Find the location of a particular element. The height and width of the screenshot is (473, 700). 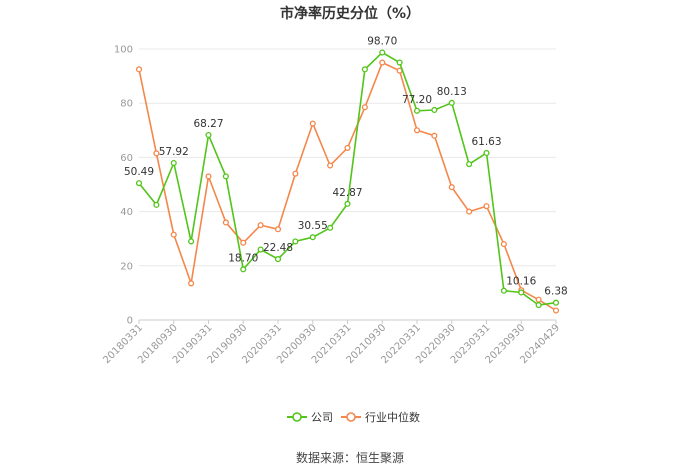

data-label: 77.20 is located at coordinates (417, 100).